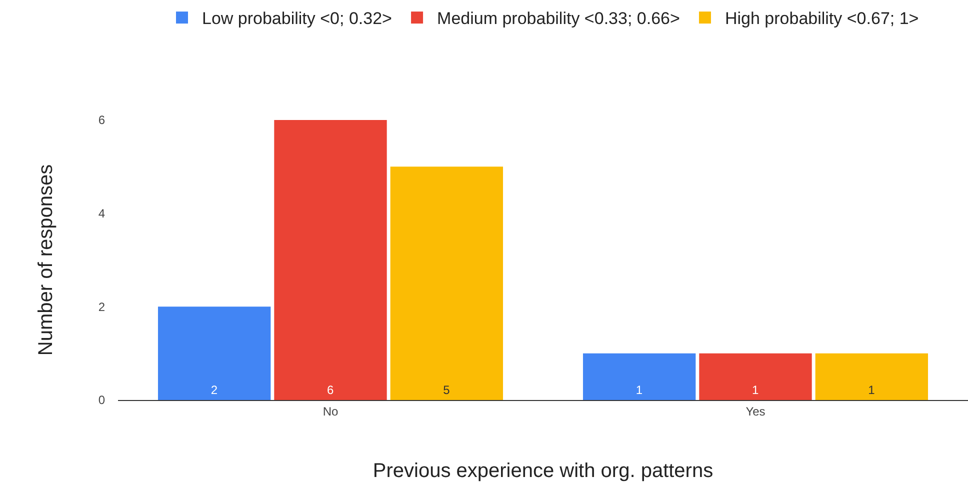 The width and height of the screenshot is (968, 495). Describe the element at coordinates (446, 390) in the screenshot. I see `data-label: 5` at that location.